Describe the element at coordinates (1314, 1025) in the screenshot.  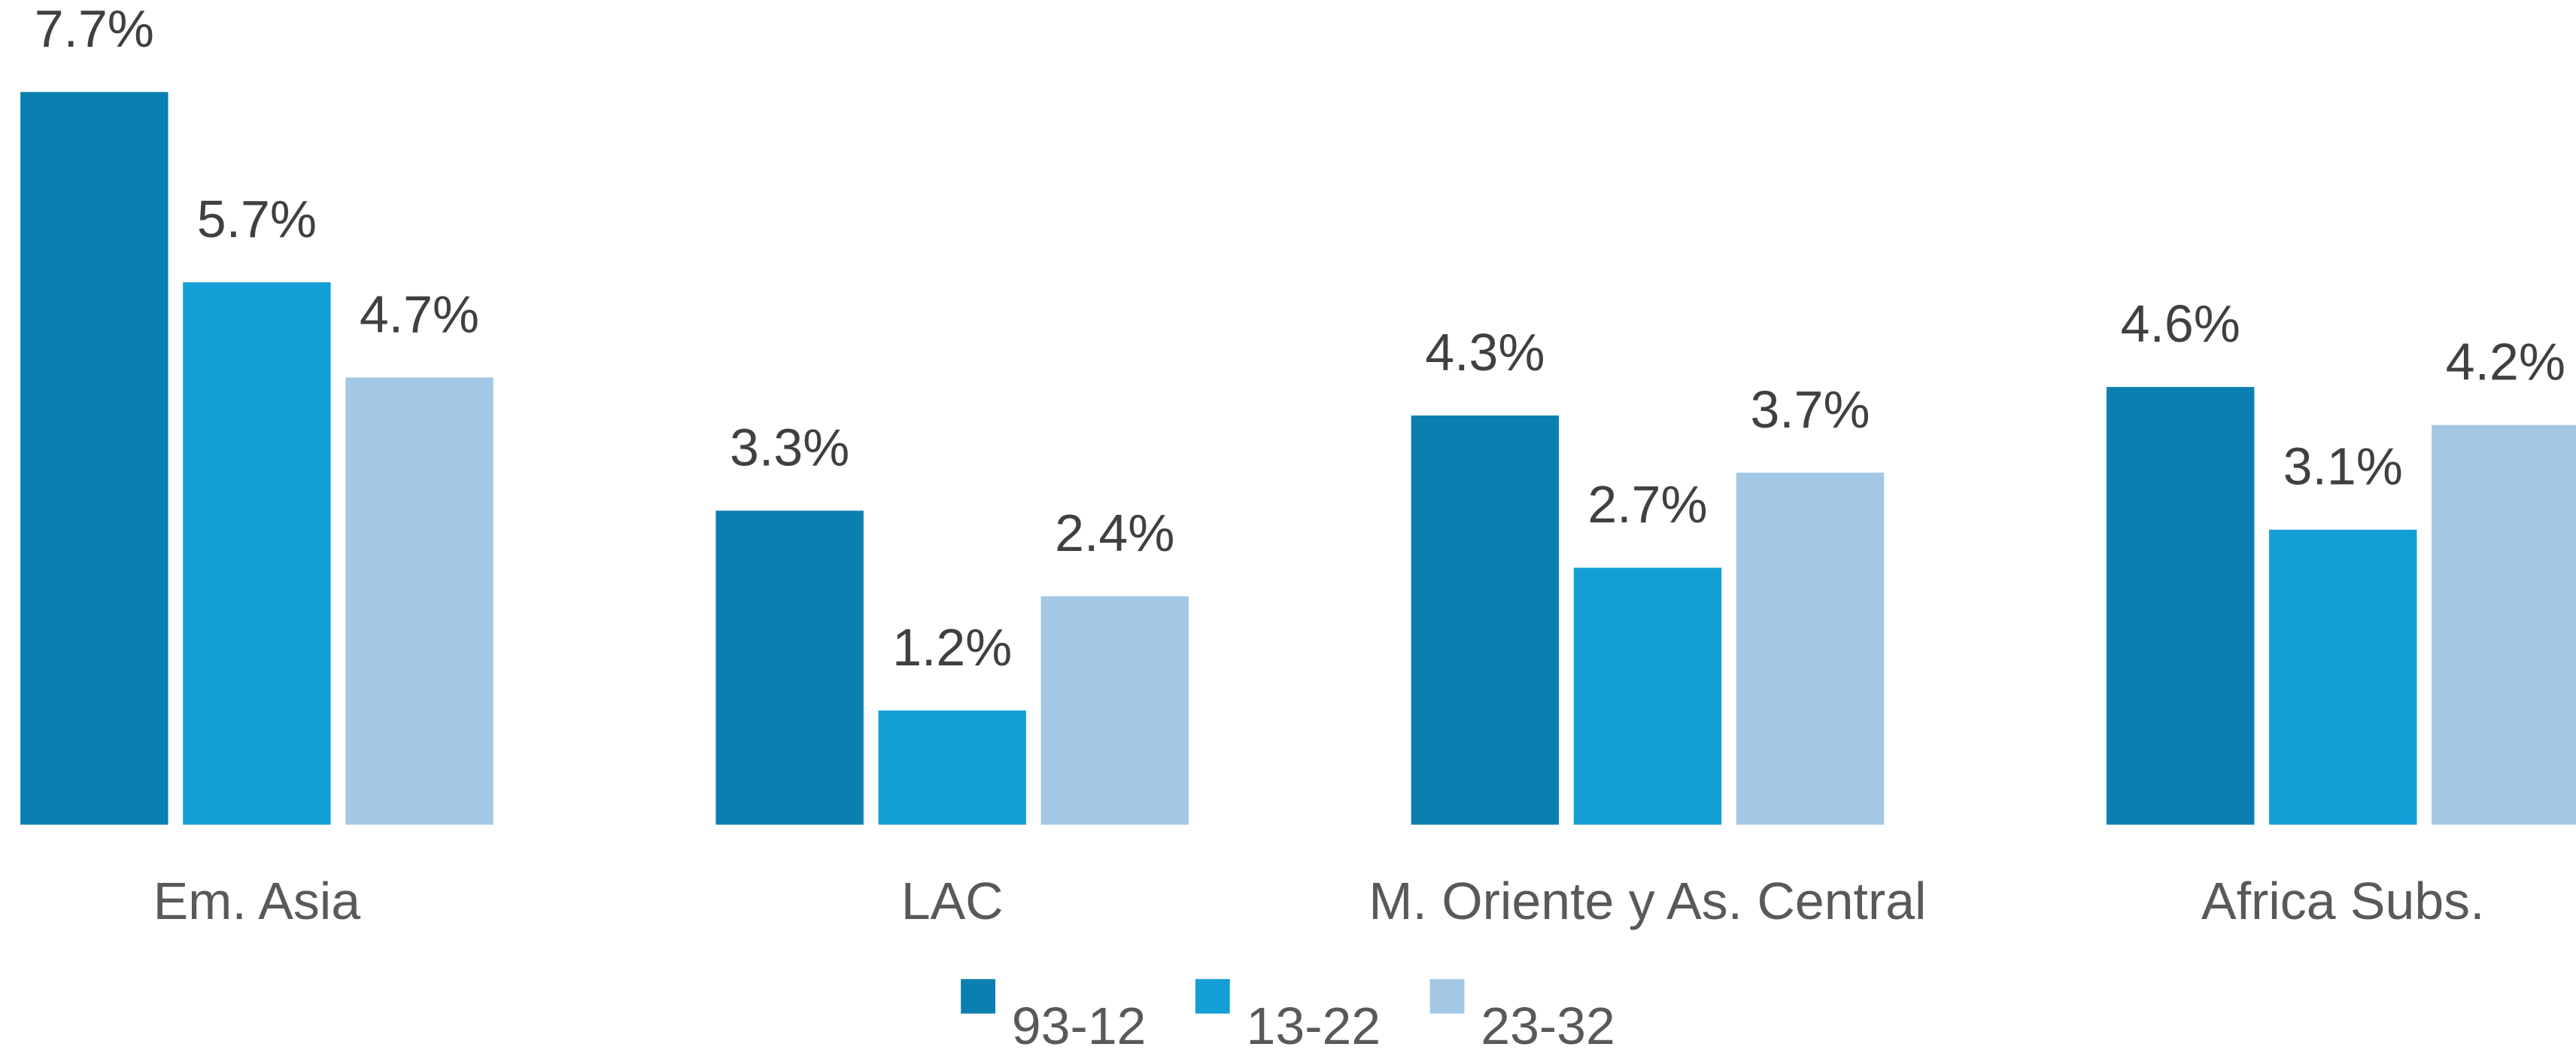
I see `legend-label: 13-22` at that location.